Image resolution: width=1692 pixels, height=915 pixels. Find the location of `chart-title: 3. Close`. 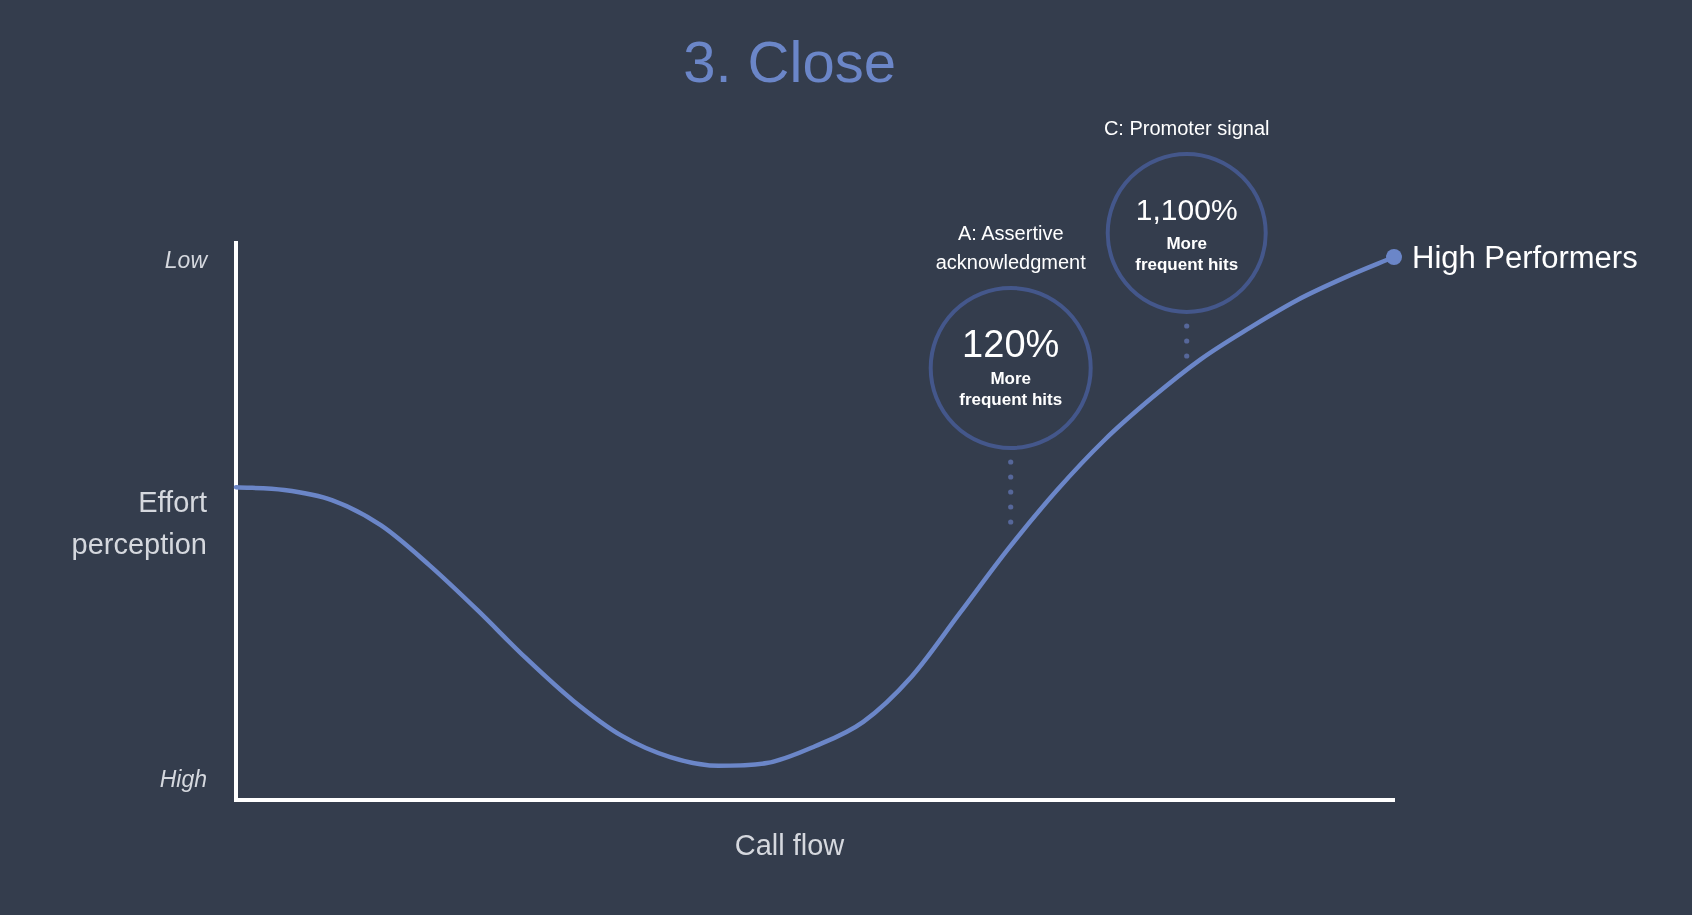

chart-title: 3. Close is located at coordinates (789, 61).